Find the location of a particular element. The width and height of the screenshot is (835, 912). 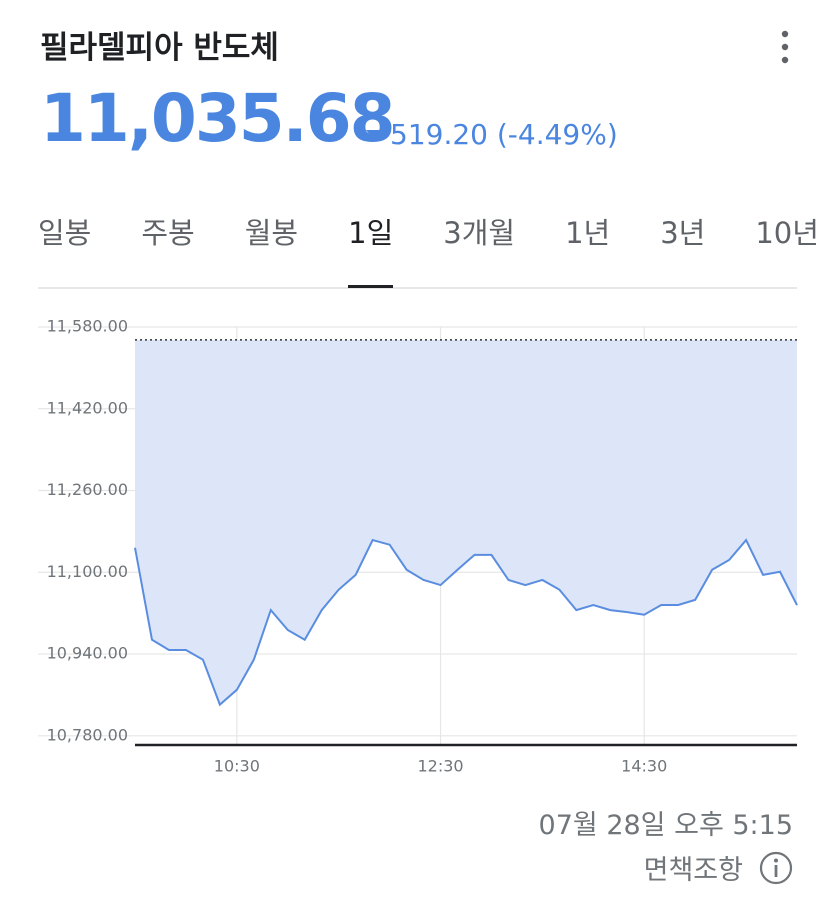

x-tick-label: 10:30 is located at coordinates (237, 766).